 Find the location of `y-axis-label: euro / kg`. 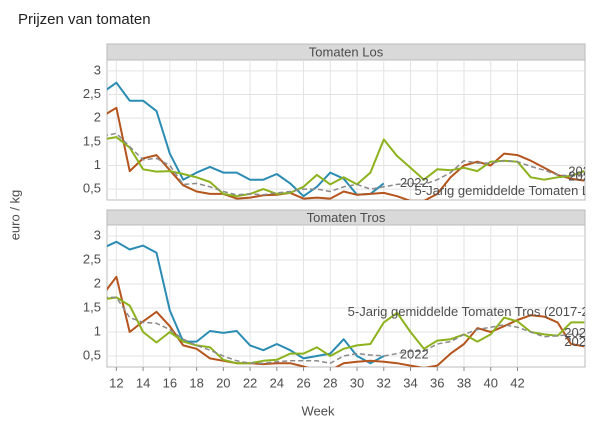

y-axis-label: euro / kg is located at coordinates (14, 215).